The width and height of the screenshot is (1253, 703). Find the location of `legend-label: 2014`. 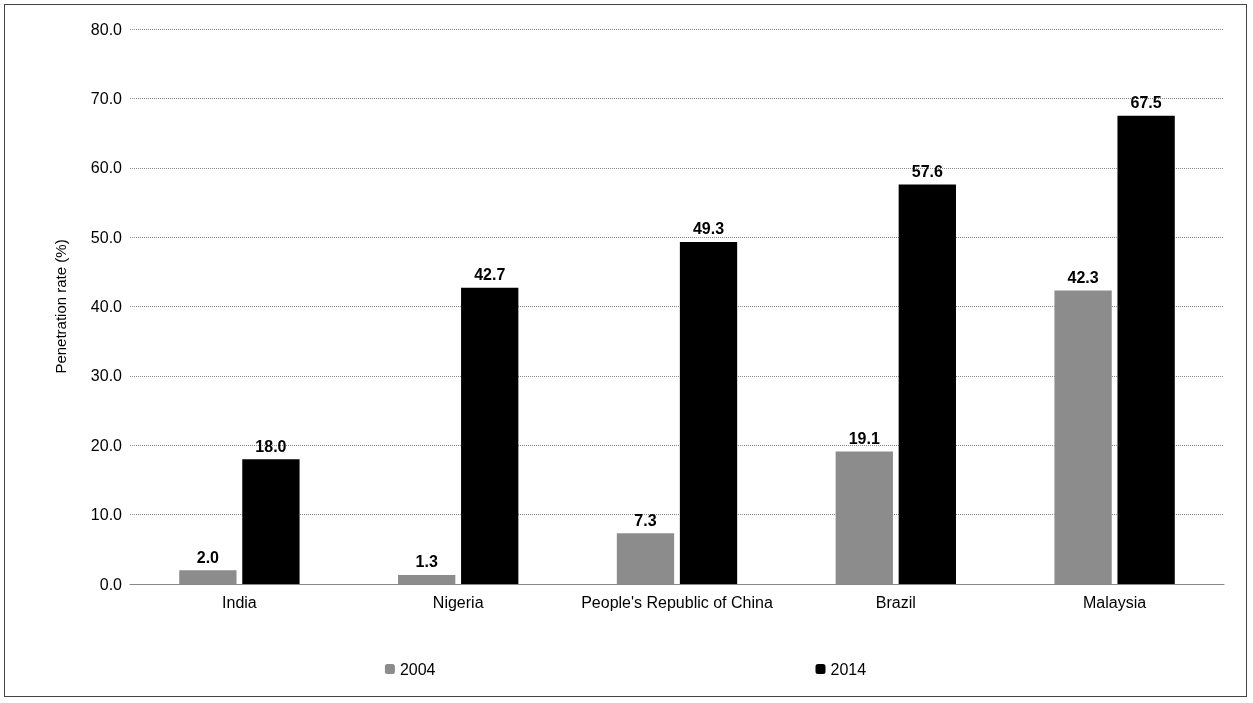

legend-label: 2014 is located at coordinates (848, 669).